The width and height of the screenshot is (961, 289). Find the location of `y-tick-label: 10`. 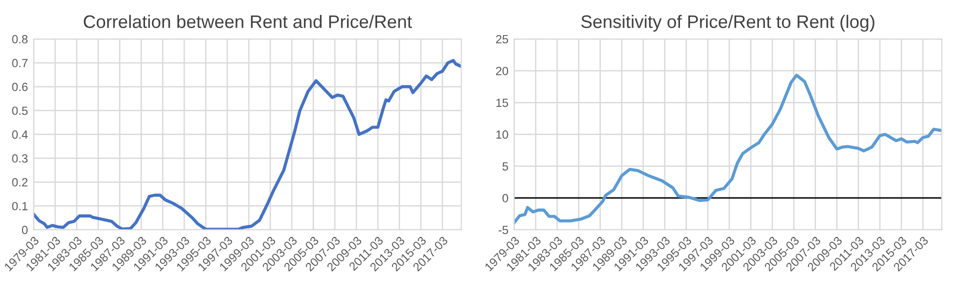

y-tick-label: 10 is located at coordinates (502, 134).